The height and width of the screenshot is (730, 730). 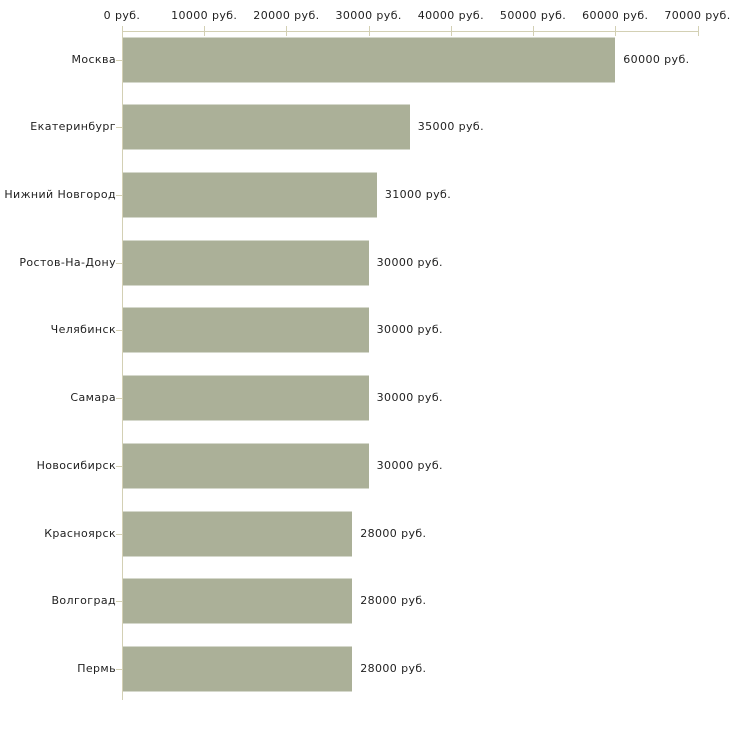 I want to click on category-label: Челябинск, so click(x=83, y=330).